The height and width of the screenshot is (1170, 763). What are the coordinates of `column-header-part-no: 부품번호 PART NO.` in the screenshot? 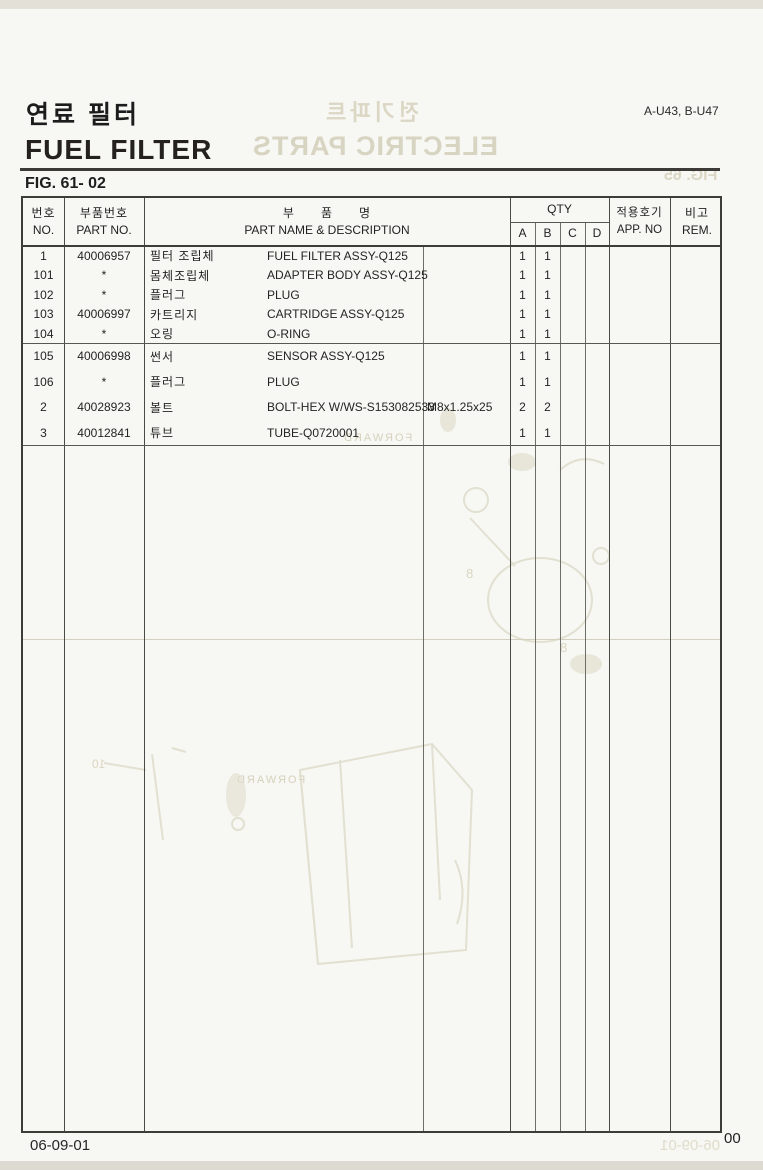 It's located at (104, 222).